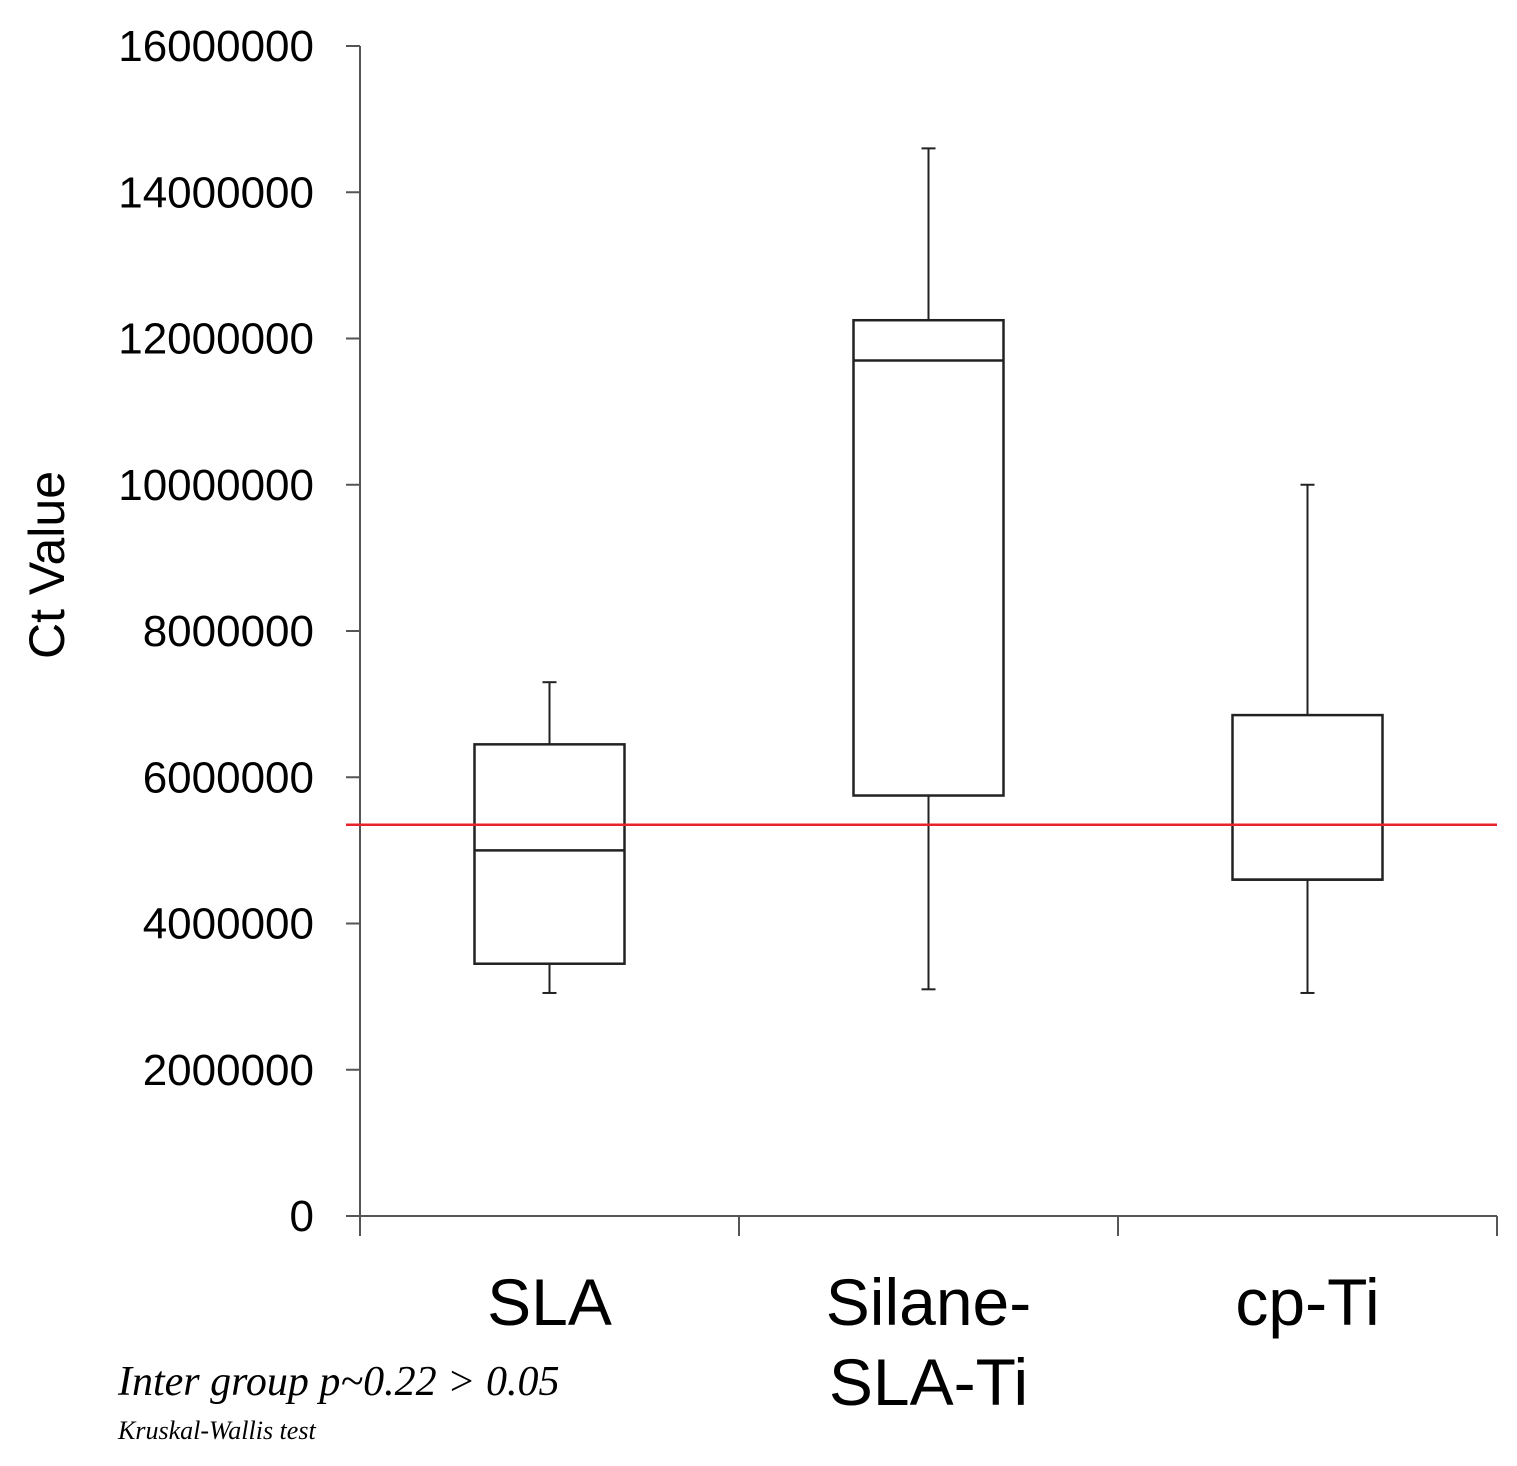 The image size is (1517, 1466). What do you see at coordinates (228, 631) in the screenshot?
I see `y-tick-label: 8000000` at bounding box center [228, 631].